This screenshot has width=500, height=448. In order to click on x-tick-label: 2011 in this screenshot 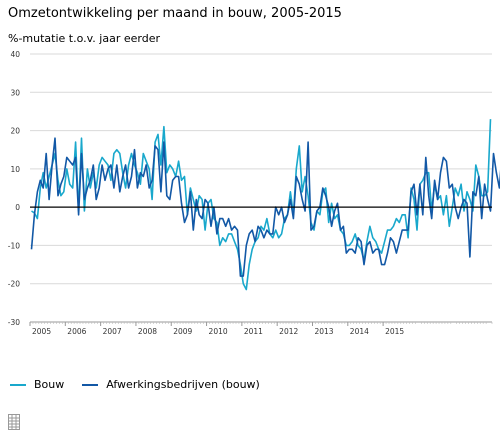, I will do `click(253, 331)`.